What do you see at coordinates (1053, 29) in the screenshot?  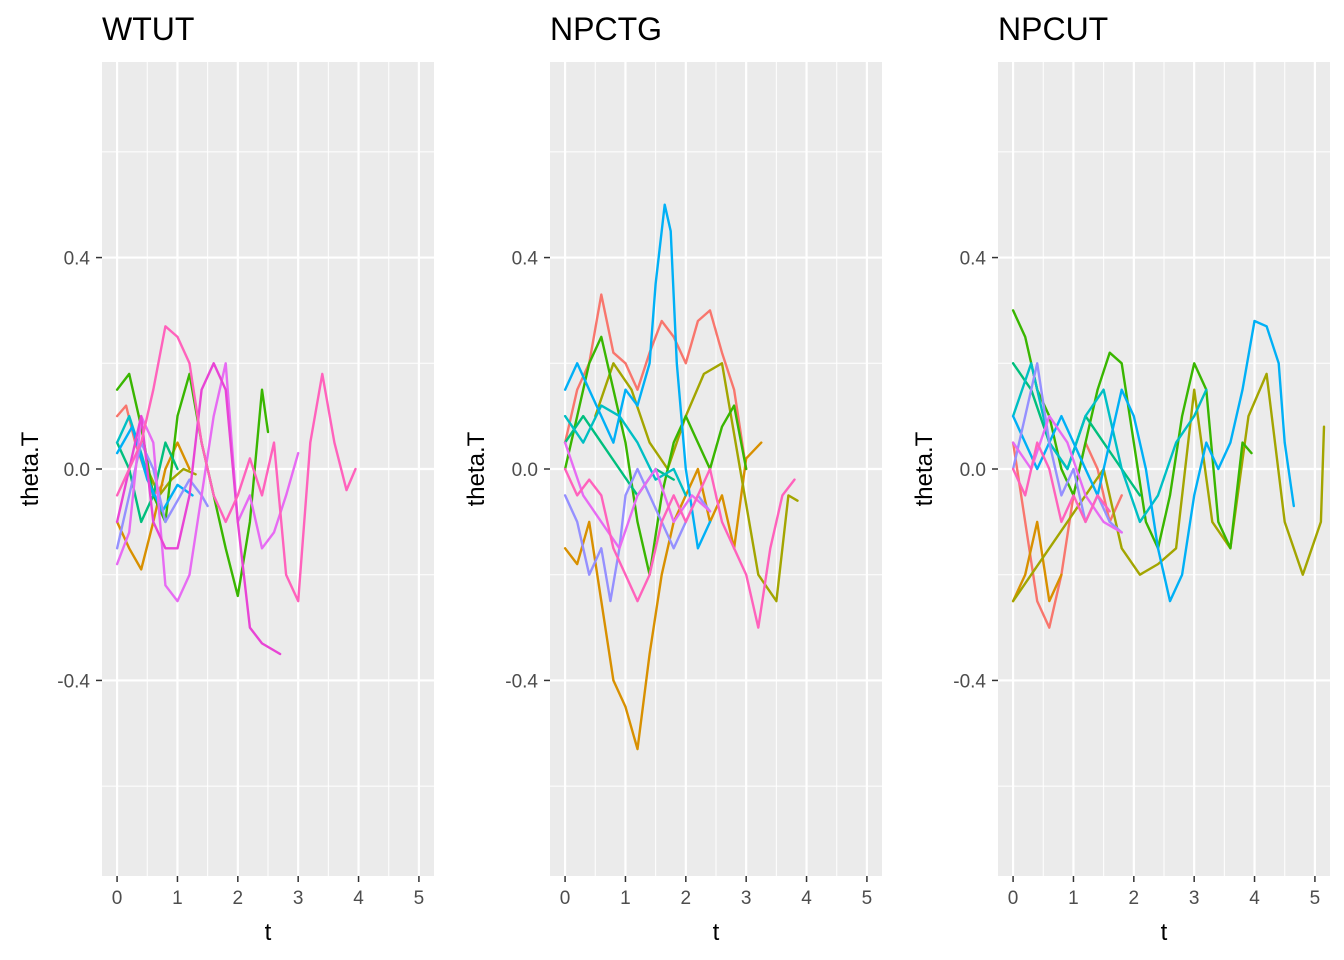 I see `panel-title: NPCUT` at bounding box center [1053, 29].